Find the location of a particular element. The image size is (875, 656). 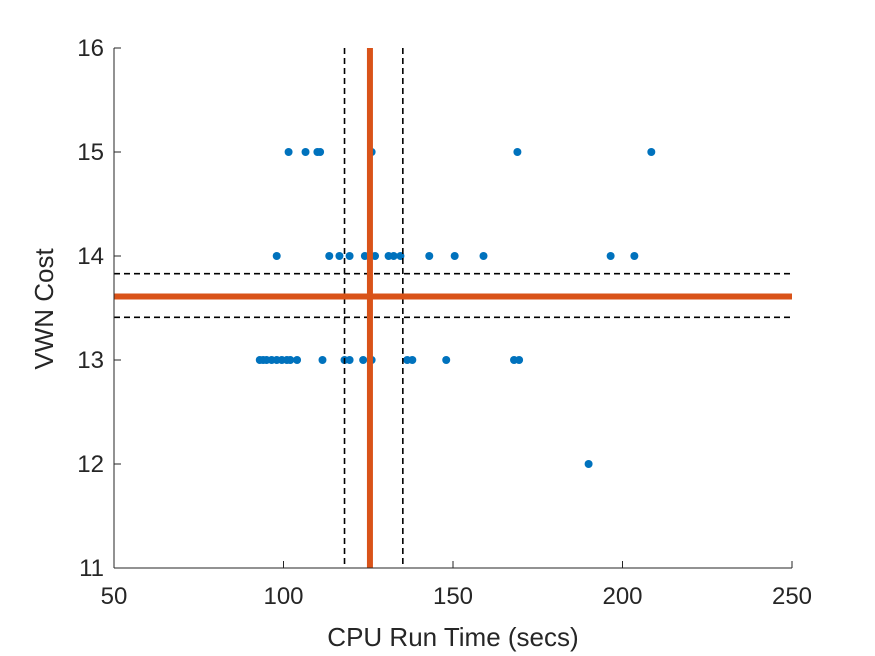

y-tick-label: 14 is located at coordinates (90, 256).